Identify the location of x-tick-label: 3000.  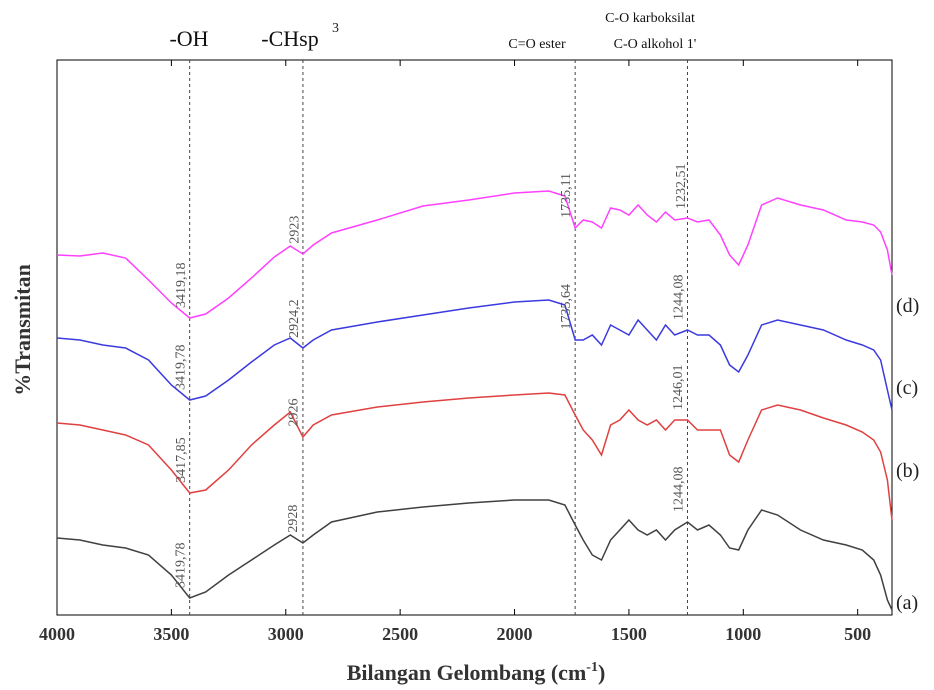
(286, 634).